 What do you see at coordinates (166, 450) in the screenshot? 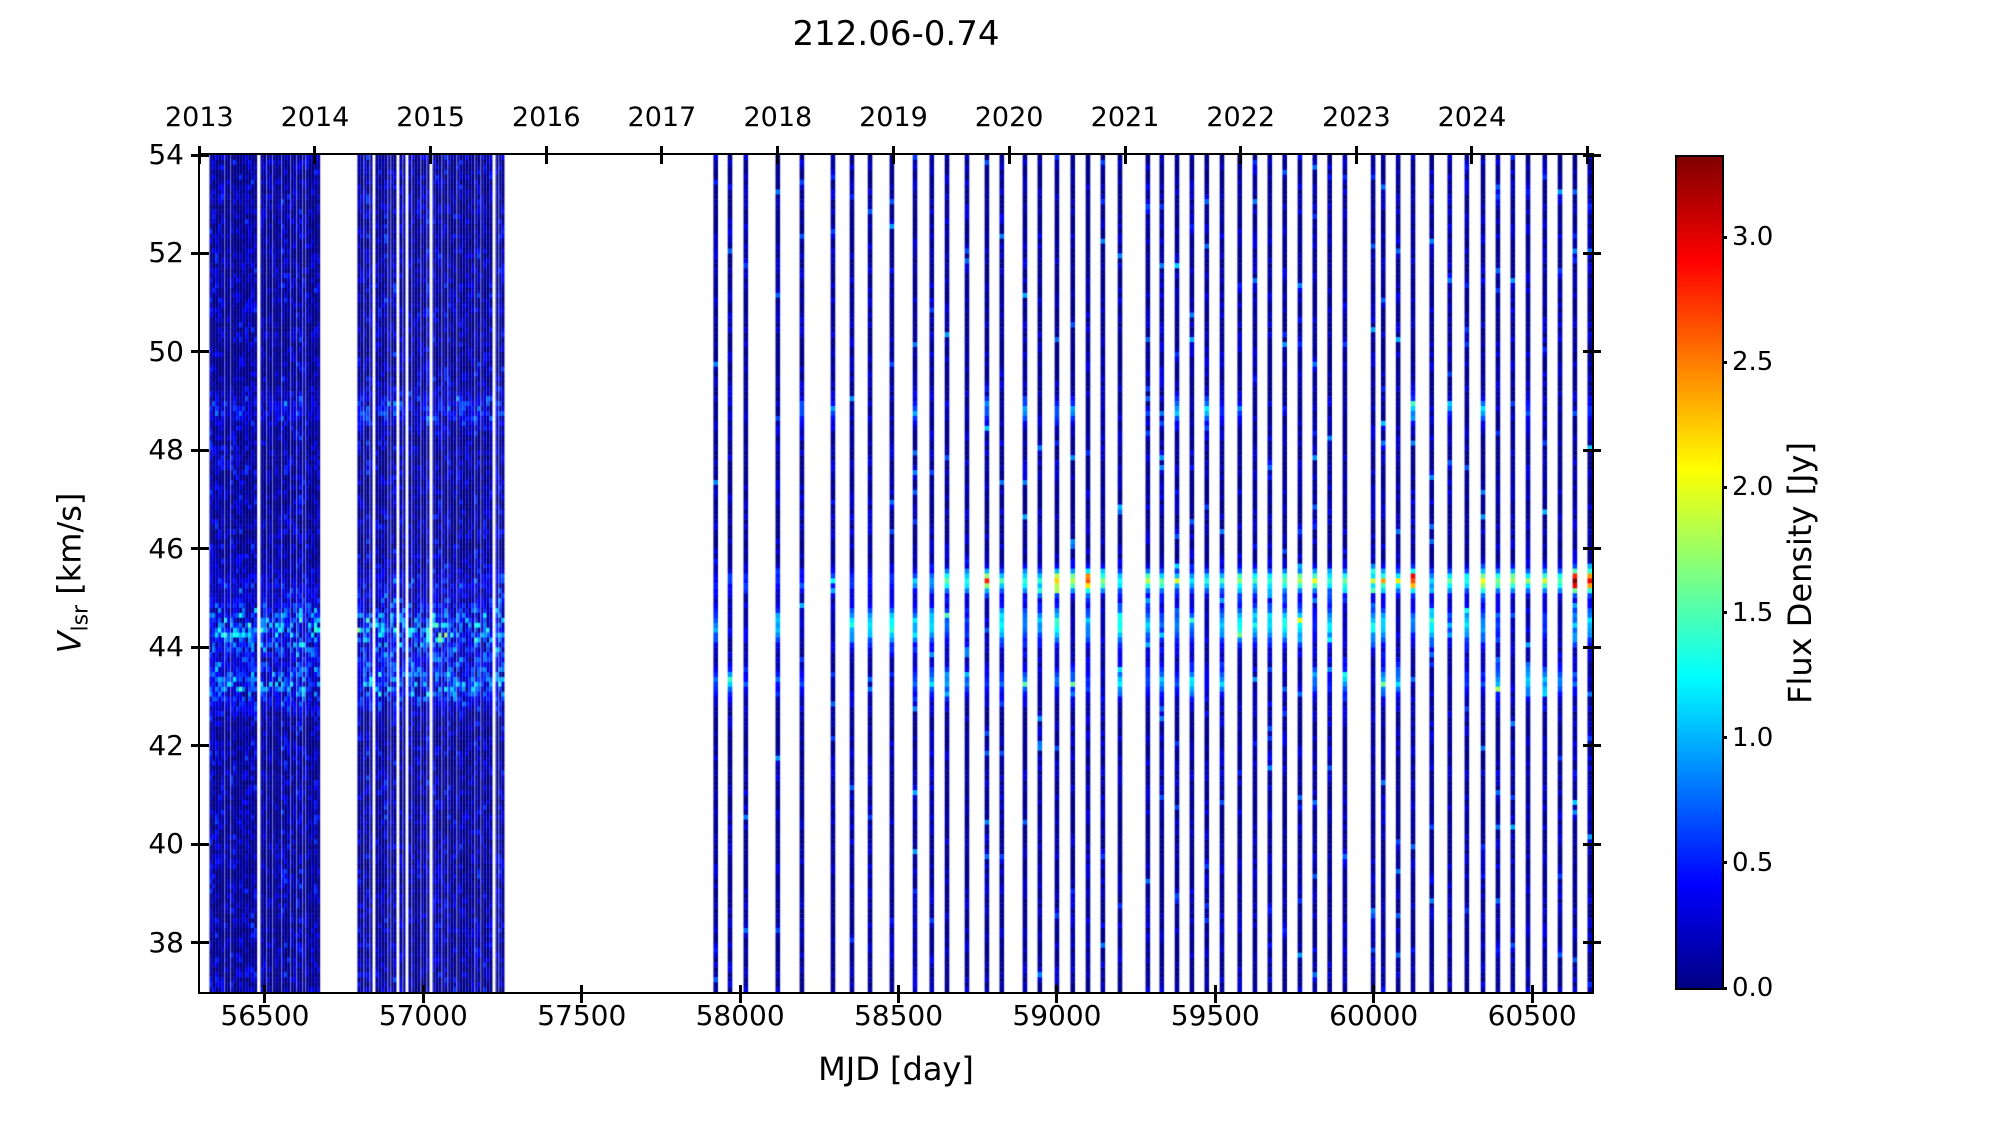
I see `y-tick-label: 48` at bounding box center [166, 450].